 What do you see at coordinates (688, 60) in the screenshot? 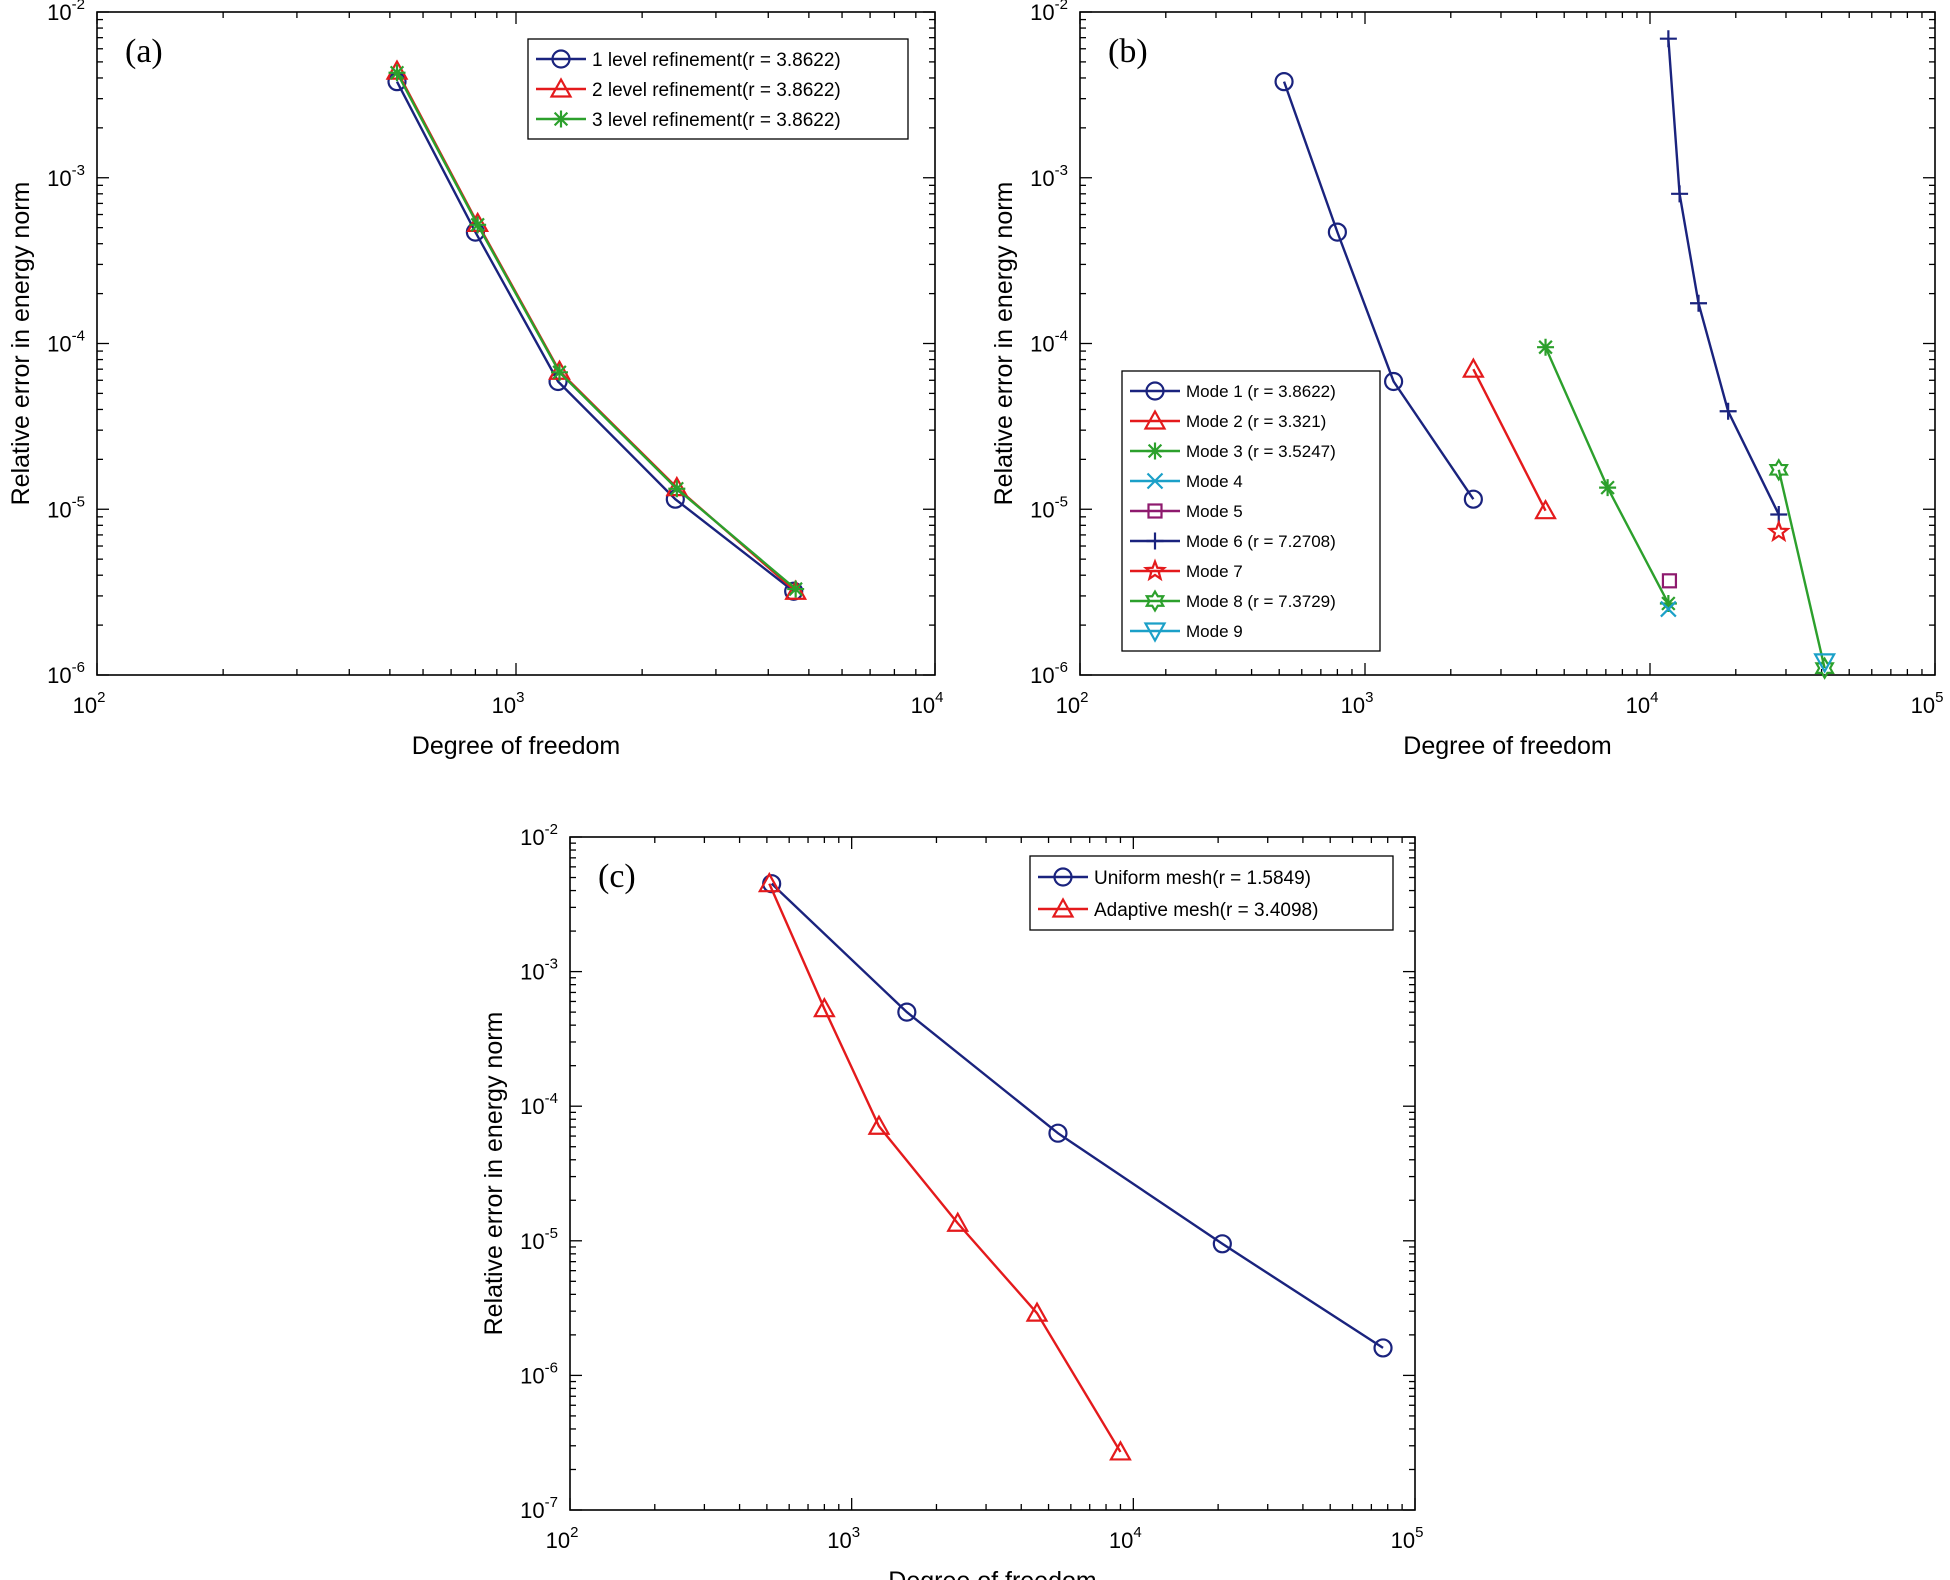
I see `legend-item: 1 level refinement(r = 3.8622)` at bounding box center [688, 60].